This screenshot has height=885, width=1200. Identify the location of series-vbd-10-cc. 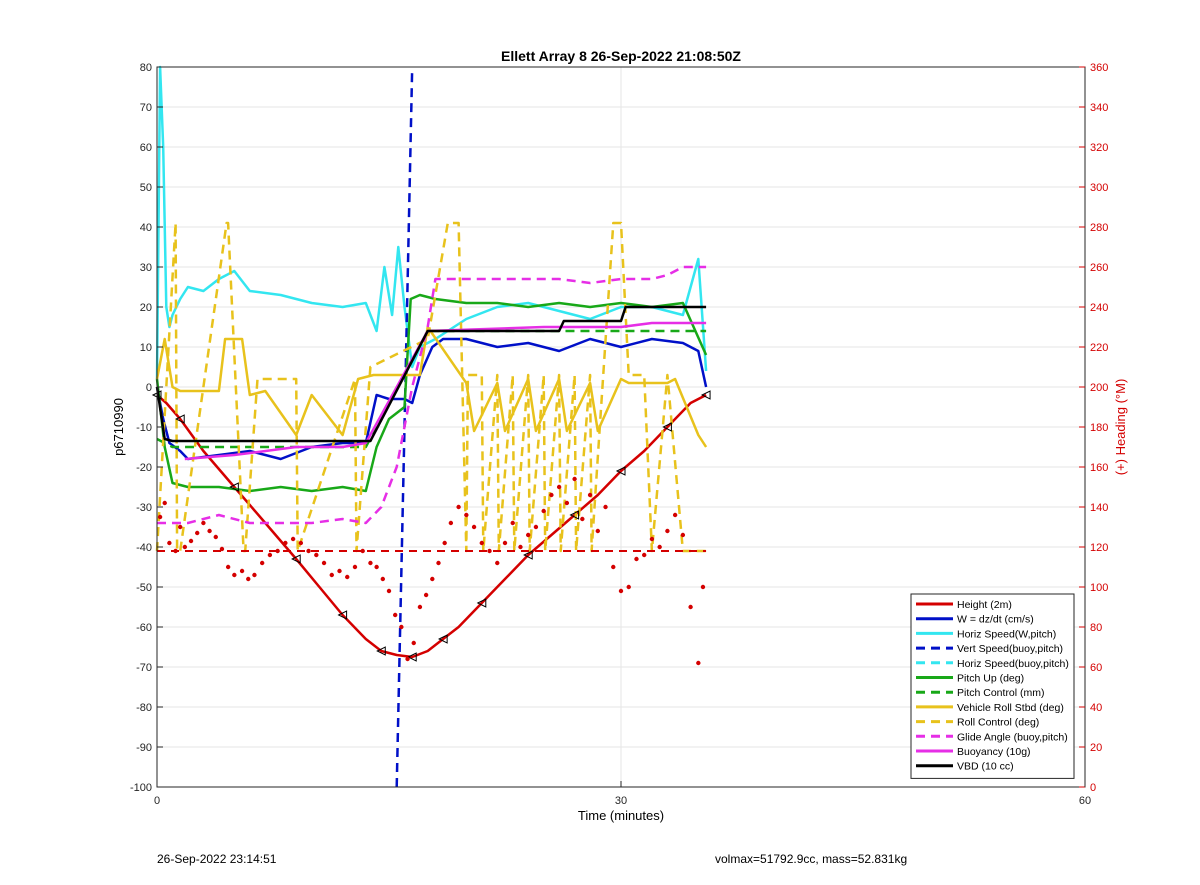
(431, 374).